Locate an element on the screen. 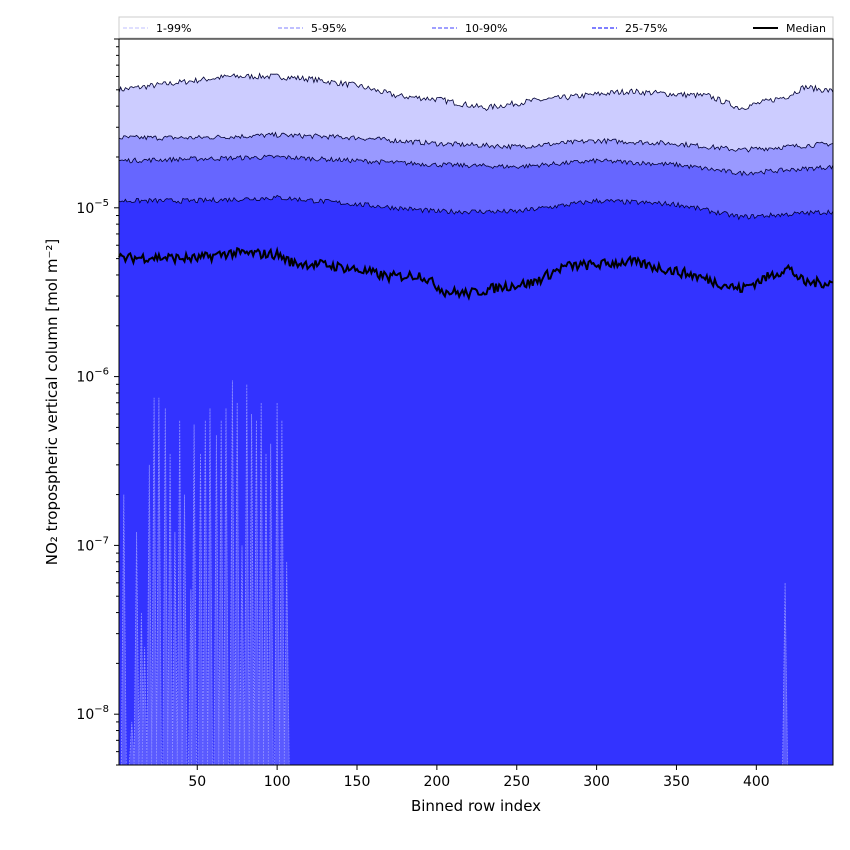 The height and width of the screenshot is (850, 850). band-edge-25-75% is located at coordinates (476, 207).